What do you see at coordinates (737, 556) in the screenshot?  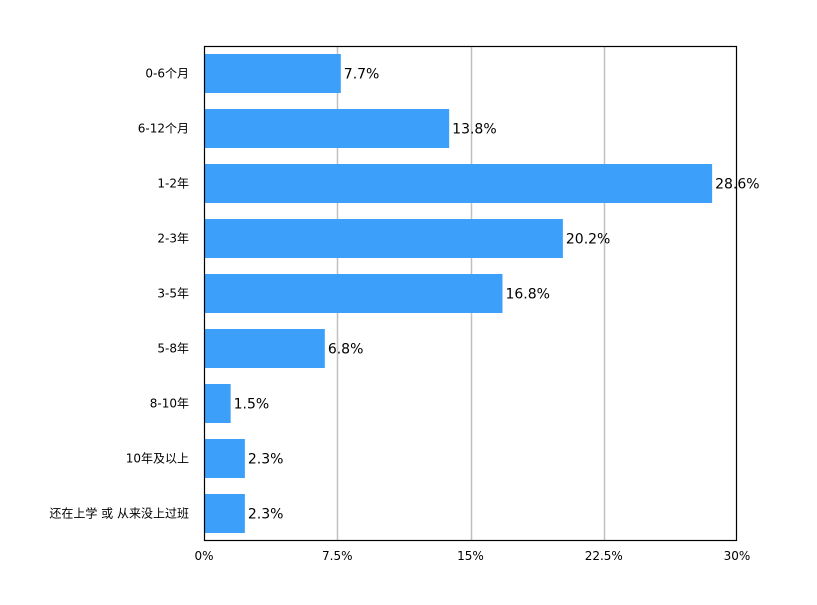 I see `x-tick-label: 30%` at bounding box center [737, 556].